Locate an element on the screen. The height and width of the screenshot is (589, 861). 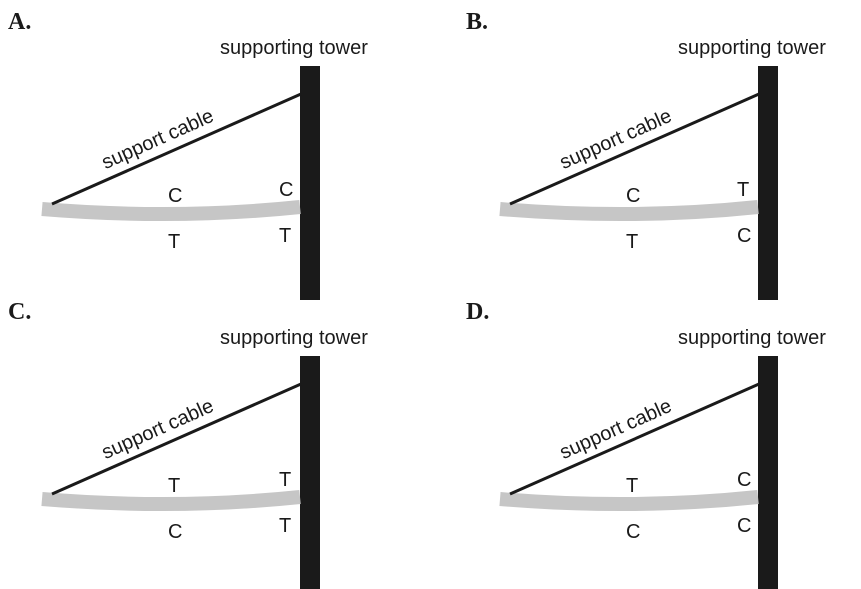
option-d-diagram is located at coordinates (638, 472).